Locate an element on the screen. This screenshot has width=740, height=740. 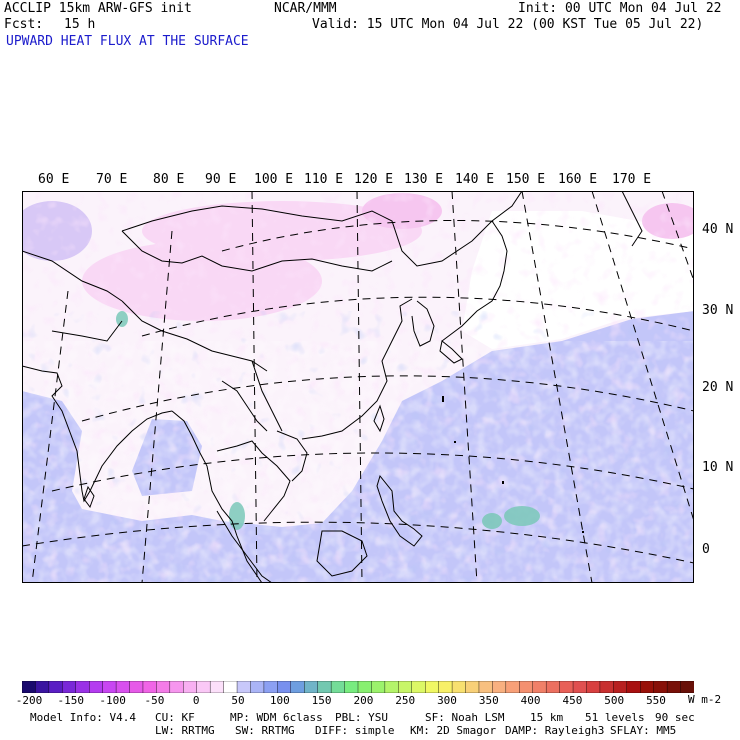
colorbar-tick-label: -100 is located at coordinates (112, 700).